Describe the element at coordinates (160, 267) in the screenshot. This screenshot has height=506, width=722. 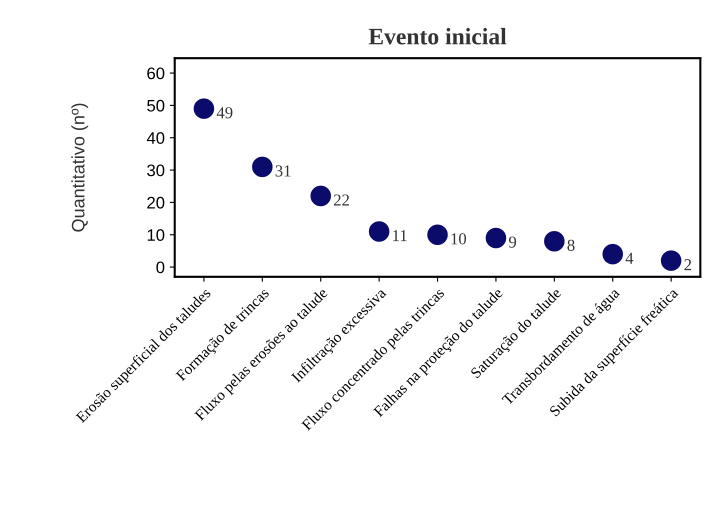
I see `y-tick-label: 0` at that location.